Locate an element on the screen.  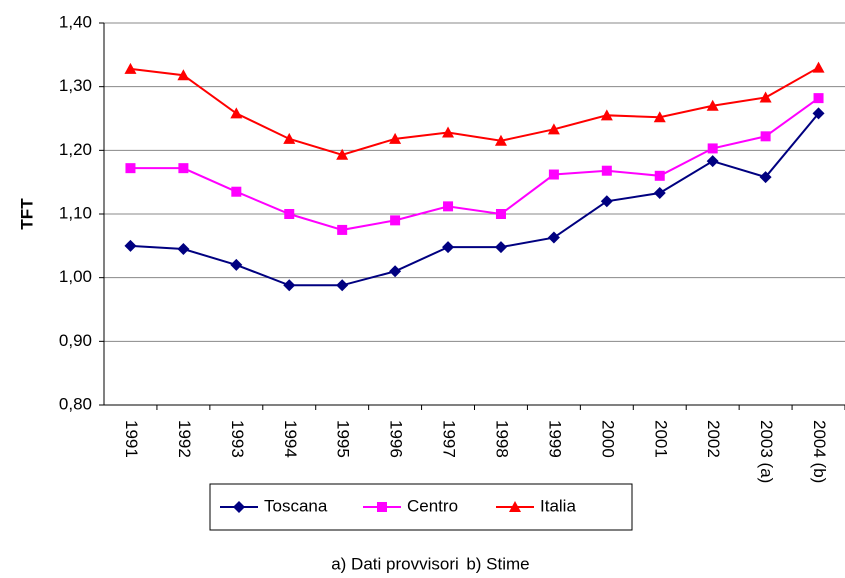
x-tick-label: 1999 is located at coordinates (554, 439).